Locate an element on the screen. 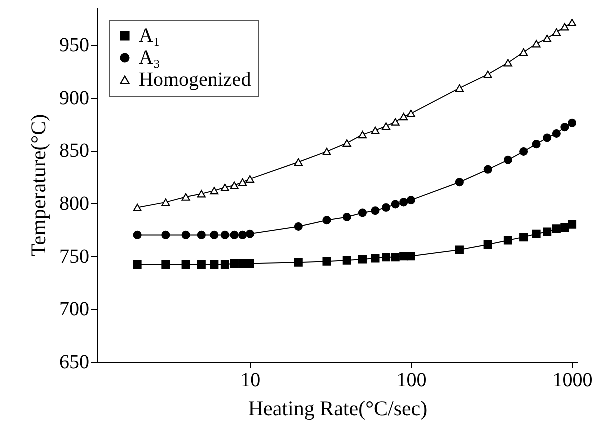 This screenshot has width=596, height=434. x-tick-label: 100 is located at coordinates (411, 381).